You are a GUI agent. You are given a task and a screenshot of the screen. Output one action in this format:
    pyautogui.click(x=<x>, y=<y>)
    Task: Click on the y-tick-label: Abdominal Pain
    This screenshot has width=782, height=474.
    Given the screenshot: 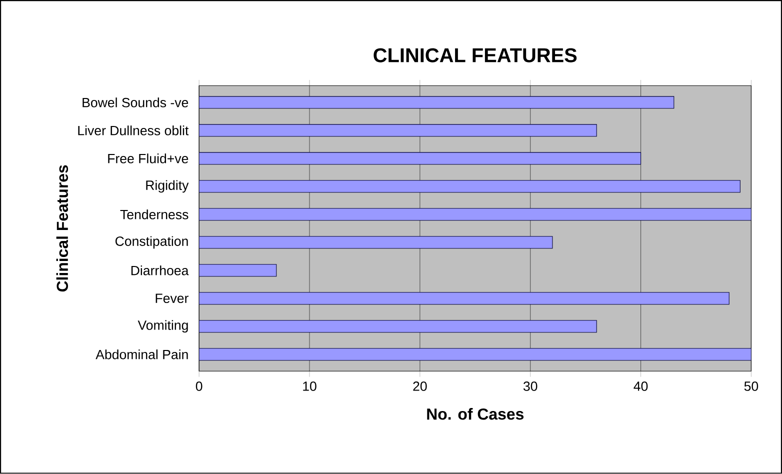 What is the action you would take?
    pyautogui.click(x=142, y=355)
    